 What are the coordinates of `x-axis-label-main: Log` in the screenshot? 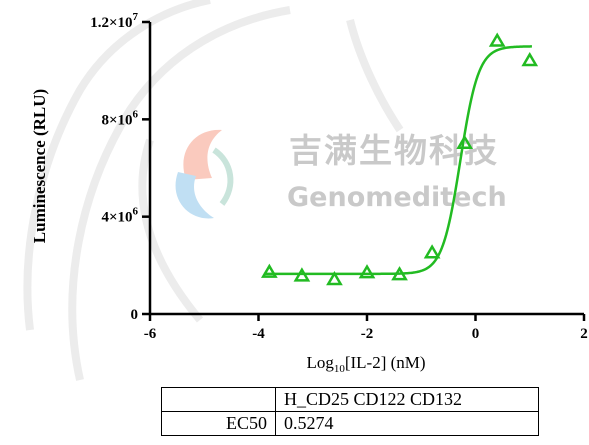 It's located at (320, 362).